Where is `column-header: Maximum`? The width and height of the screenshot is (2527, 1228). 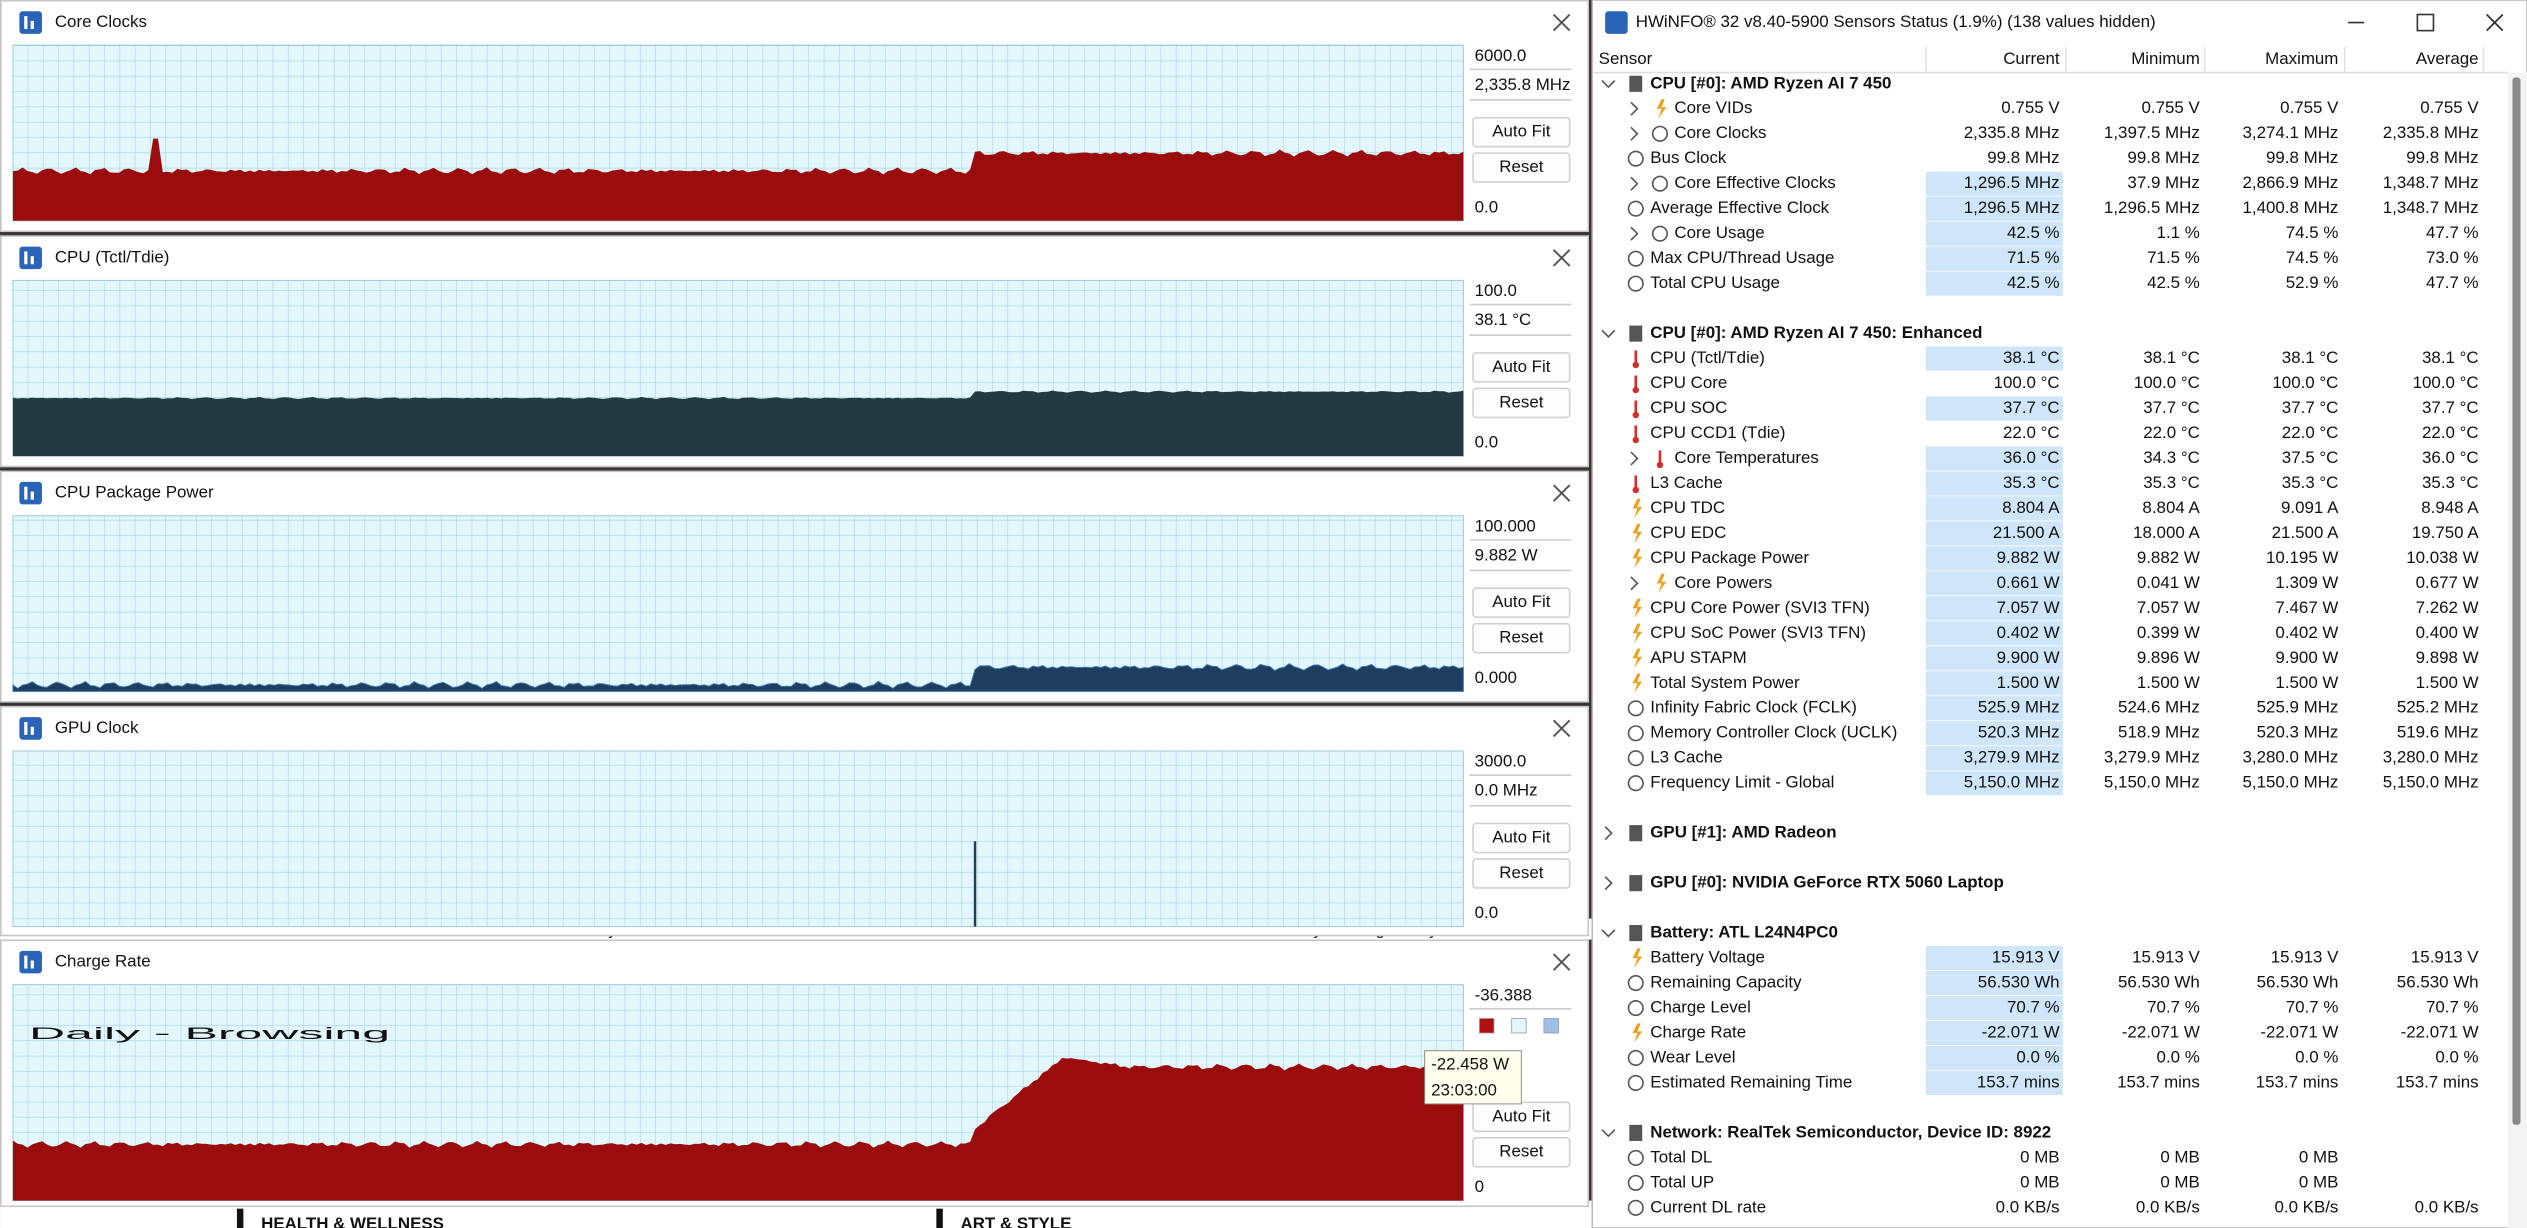 column-header: Maximum is located at coordinates (2301, 58).